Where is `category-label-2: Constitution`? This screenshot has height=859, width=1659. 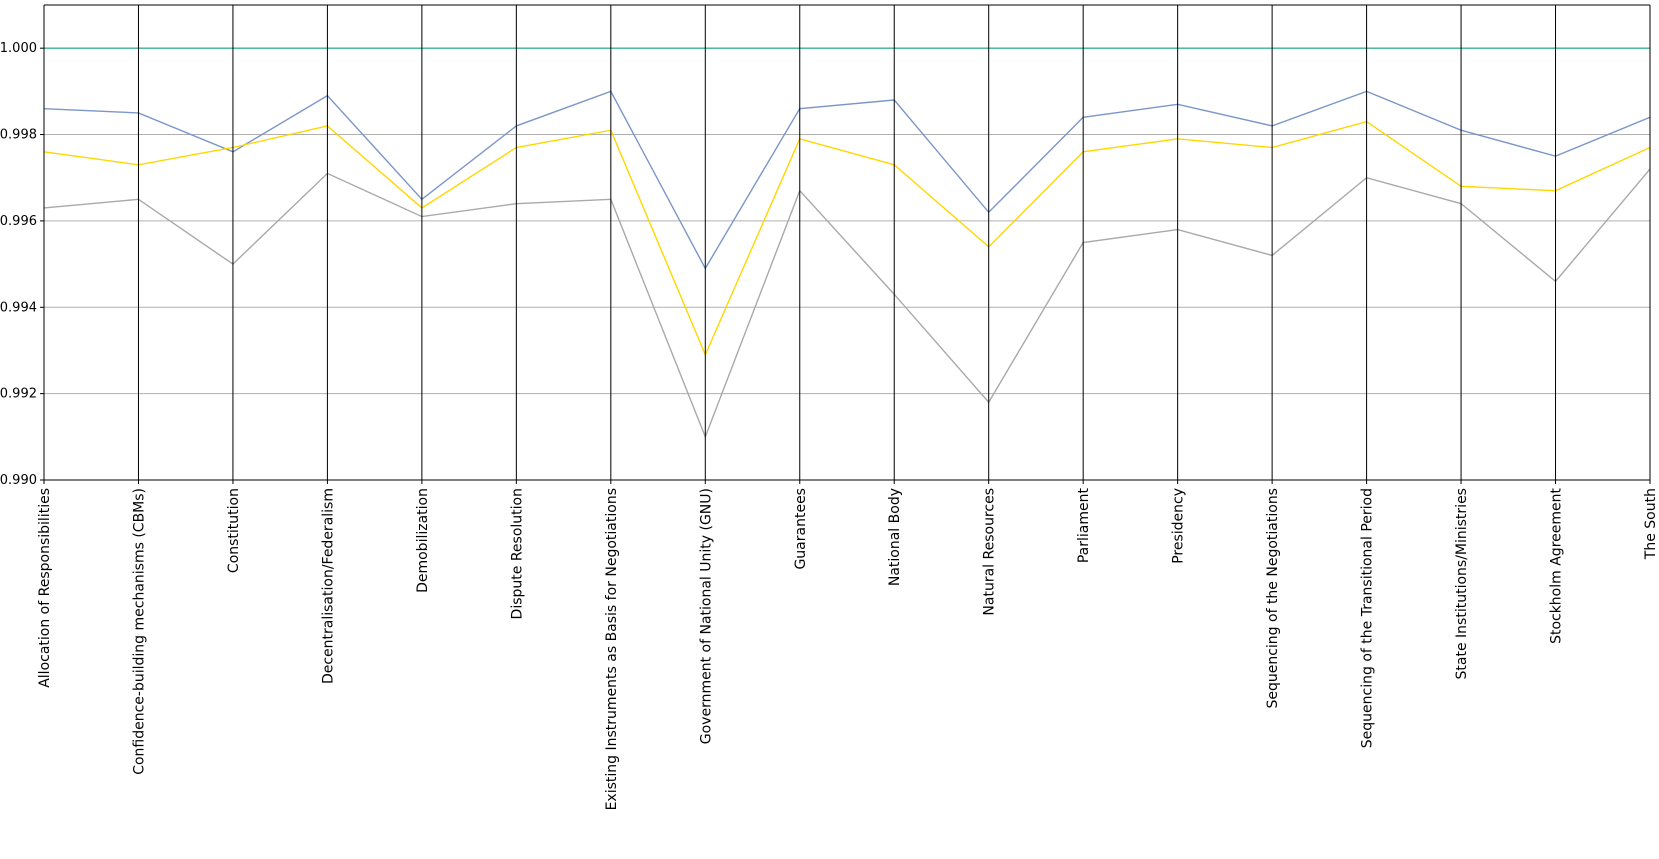 category-label-2: Constitution is located at coordinates (234, 530).